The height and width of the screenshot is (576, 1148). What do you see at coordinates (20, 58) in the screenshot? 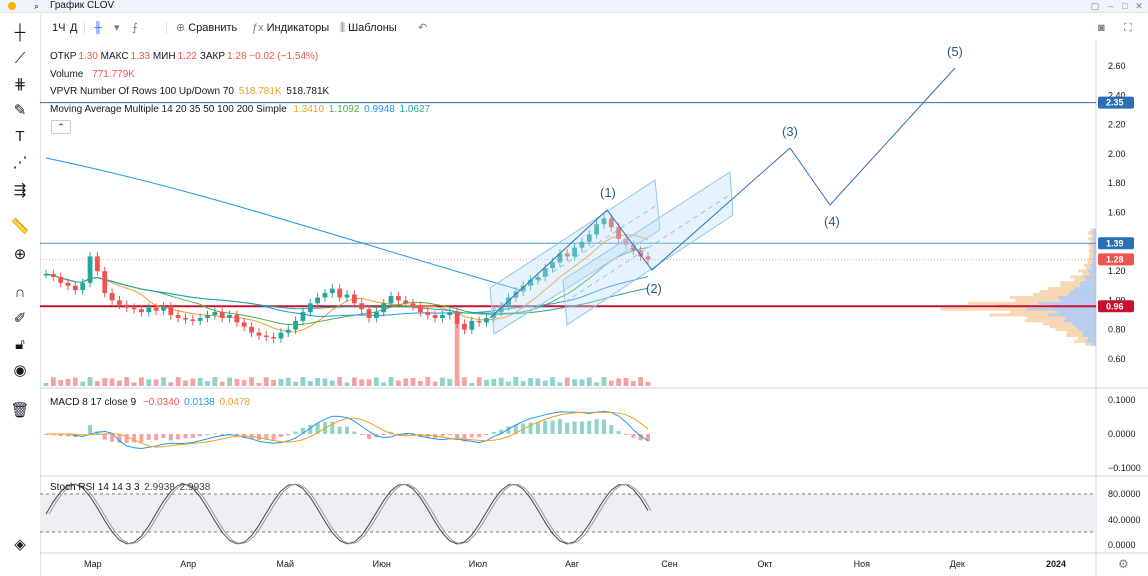
I see `trend-line-icon: ⟋` at bounding box center [20, 58].